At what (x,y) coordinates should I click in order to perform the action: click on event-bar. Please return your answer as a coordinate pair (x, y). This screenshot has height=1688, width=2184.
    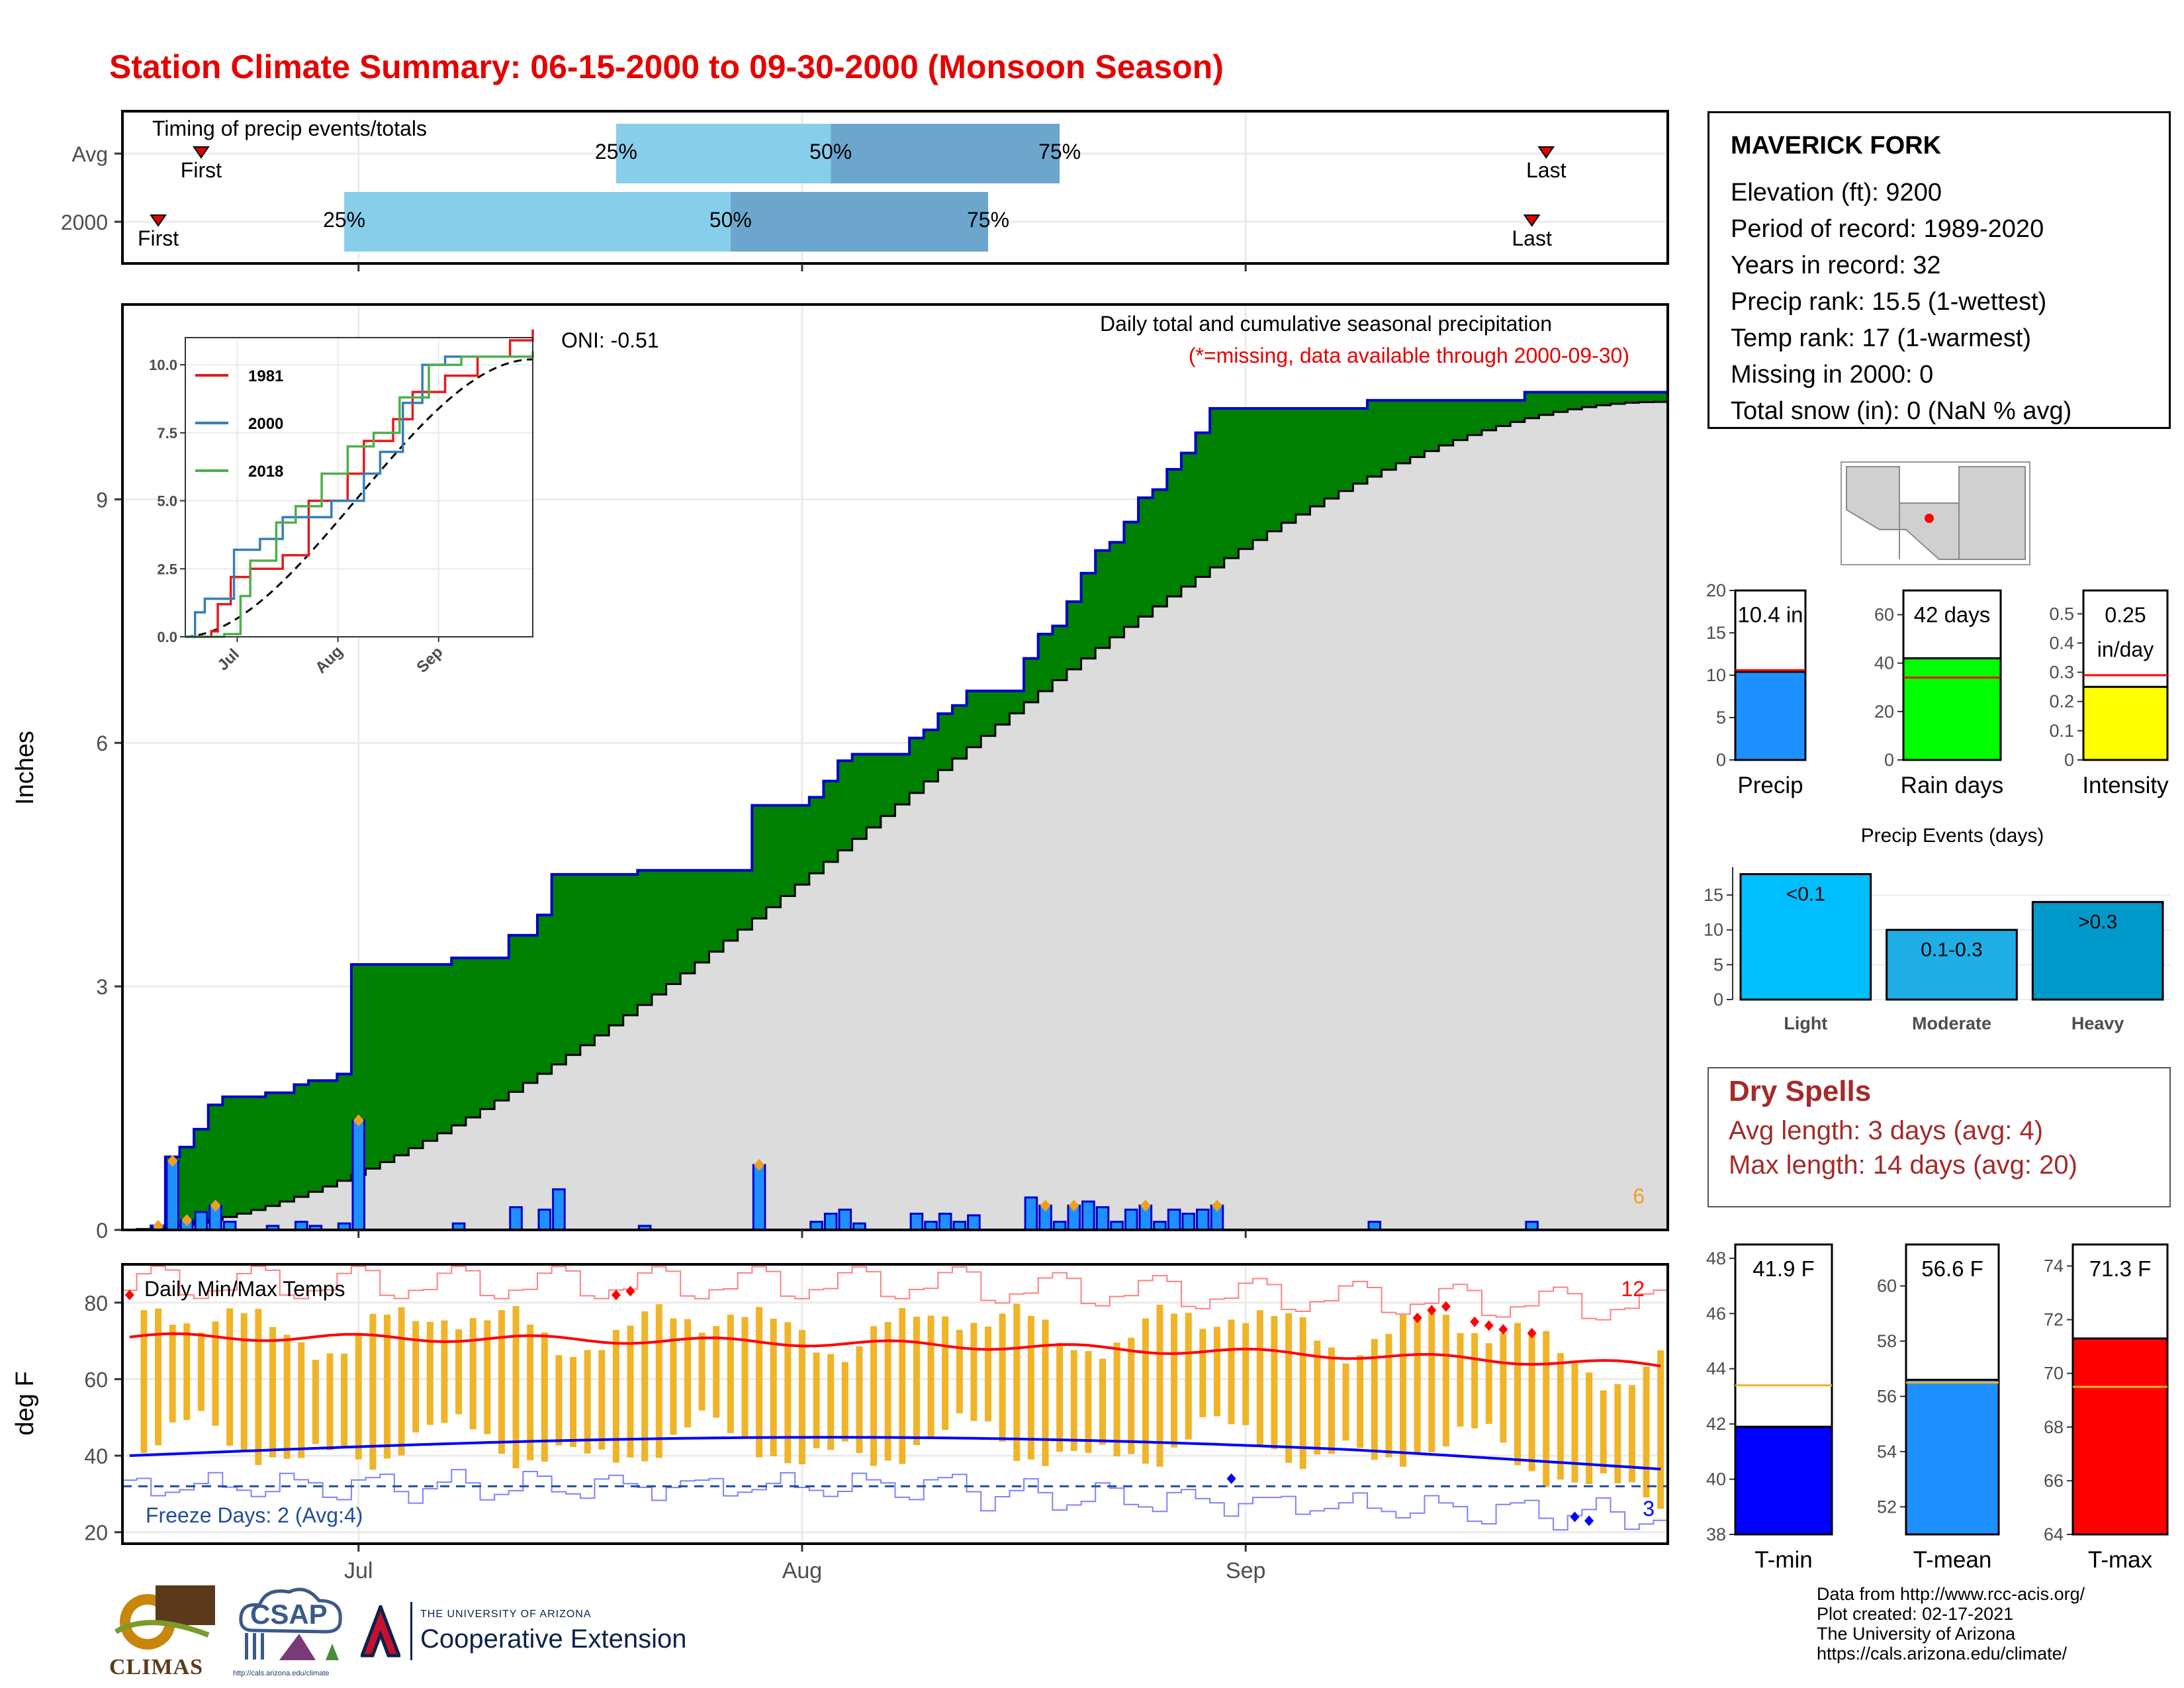
    Looking at the image, I should click on (2097, 951).